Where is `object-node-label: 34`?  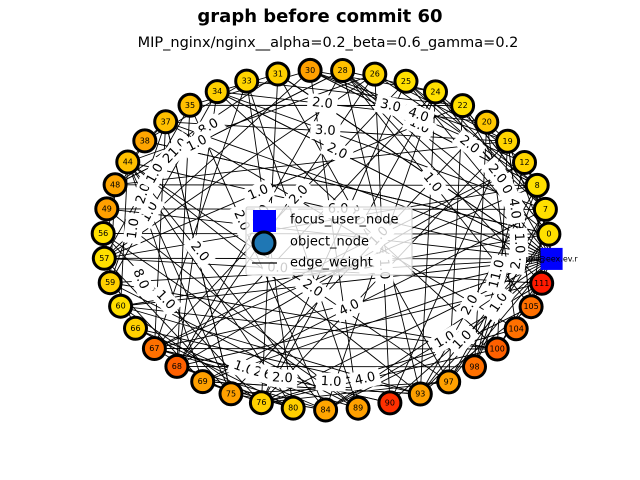
object-node-label: 34 is located at coordinates (217, 91).